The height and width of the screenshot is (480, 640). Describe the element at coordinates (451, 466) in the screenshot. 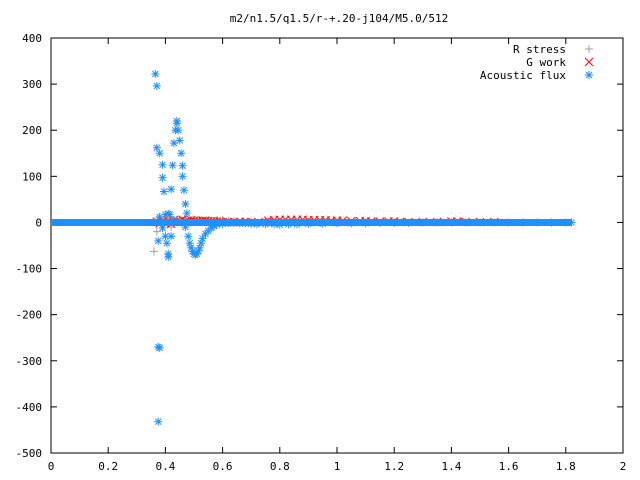

I see `x-tick-label: 1.4` at that location.